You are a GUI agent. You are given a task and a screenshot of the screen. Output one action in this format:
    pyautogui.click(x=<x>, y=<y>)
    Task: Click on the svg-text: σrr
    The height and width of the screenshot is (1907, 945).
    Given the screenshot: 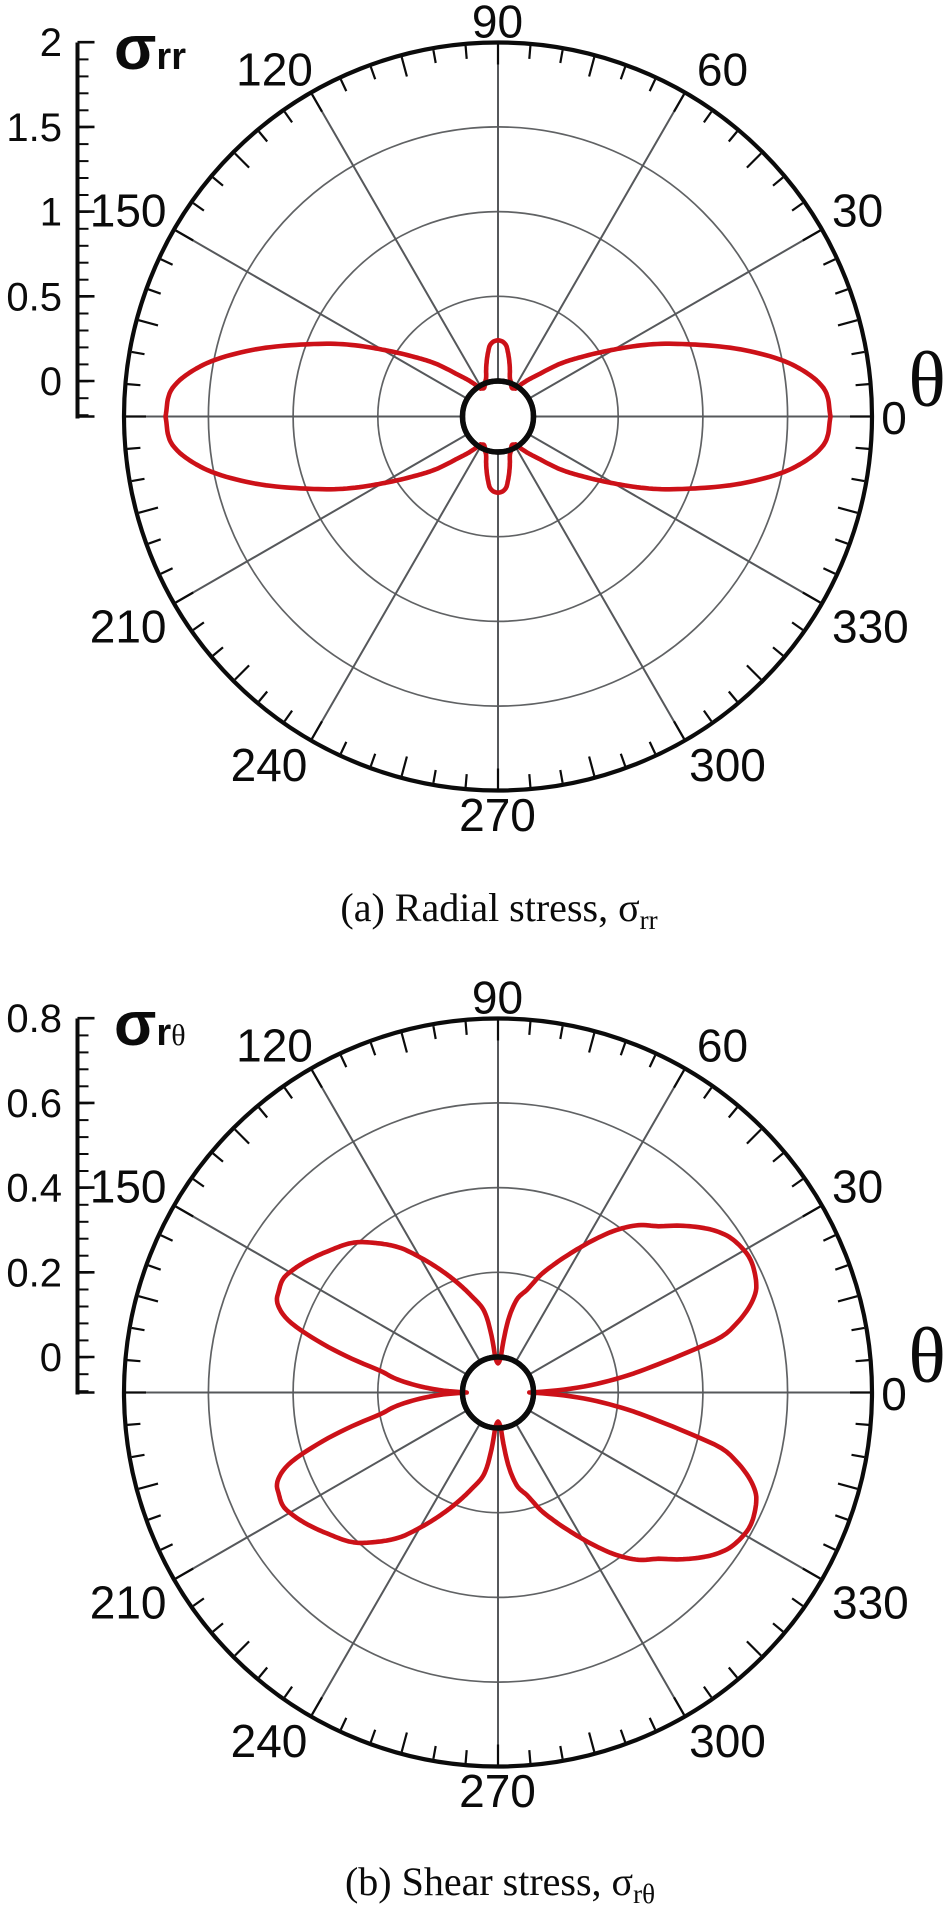 What is the action you would take?
    pyautogui.click(x=150, y=48)
    